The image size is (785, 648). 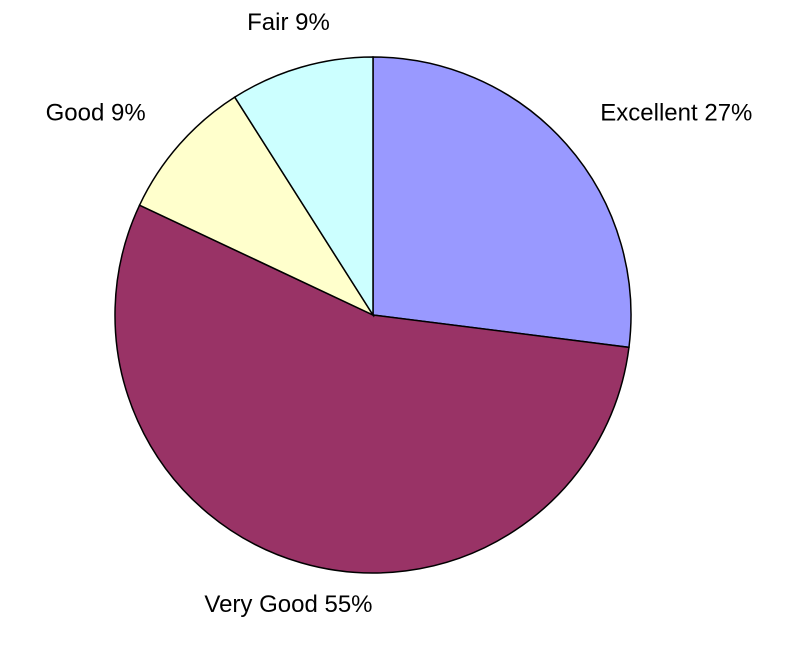 What do you see at coordinates (649, 113) in the screenshot?
I see `category-label: Excellent` at bounding box center [649, 113].